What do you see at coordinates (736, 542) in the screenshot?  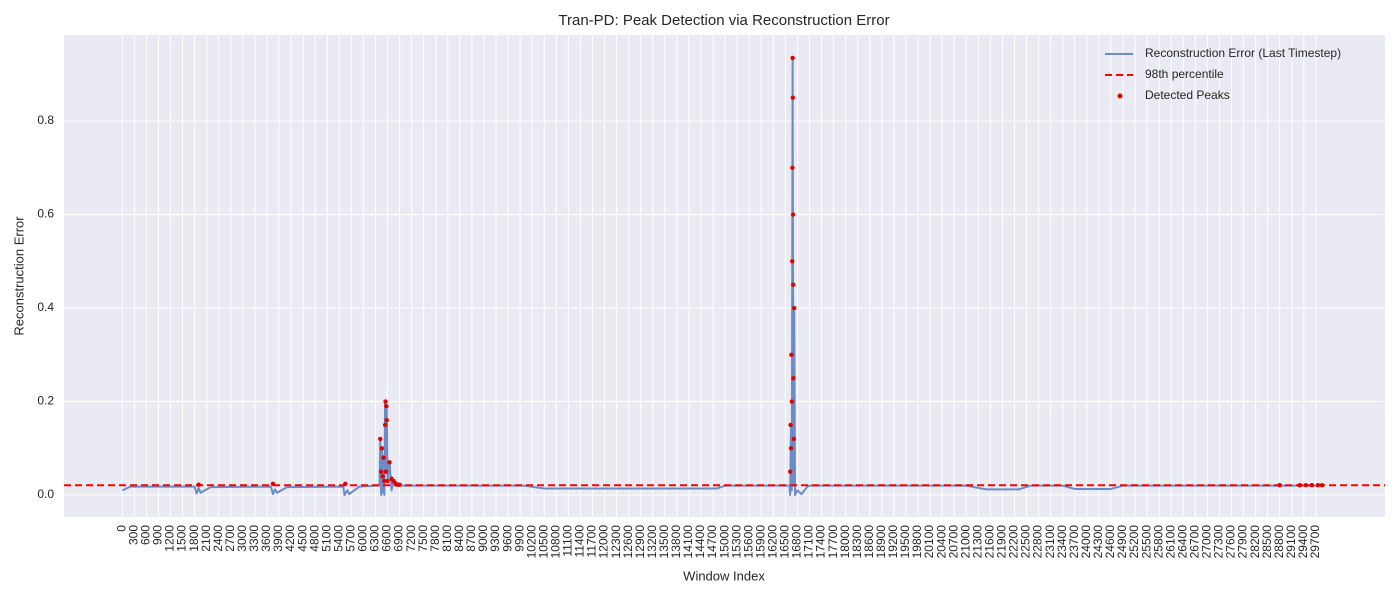 I see `x-tick-label: 15300` at bounding box center [736, 542].